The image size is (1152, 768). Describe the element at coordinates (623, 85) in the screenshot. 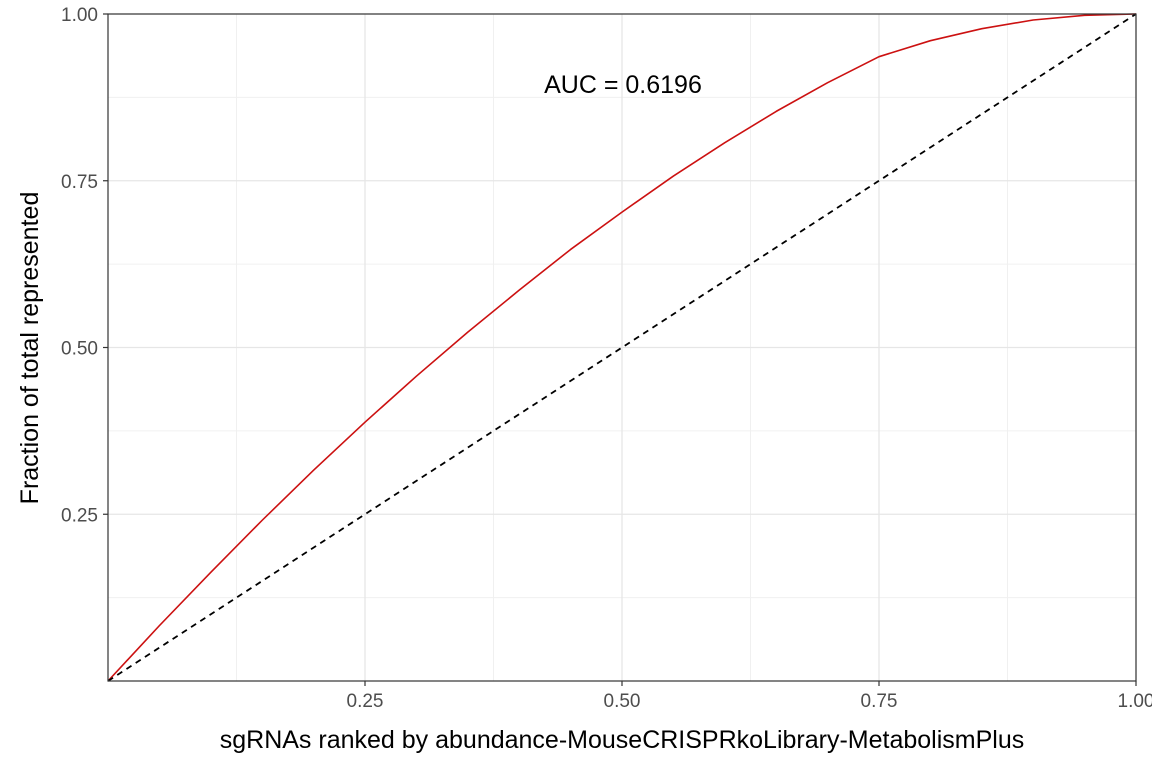

I see `auc-annotation: AUC = 0.6196` at that location.